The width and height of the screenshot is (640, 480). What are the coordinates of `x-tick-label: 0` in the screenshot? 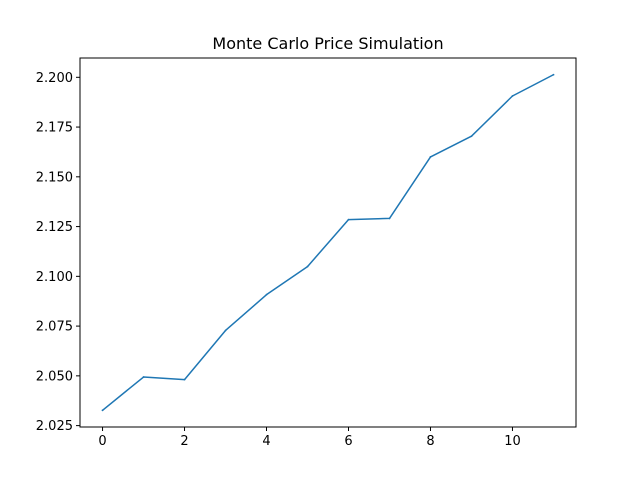 It's located at (102, 441).